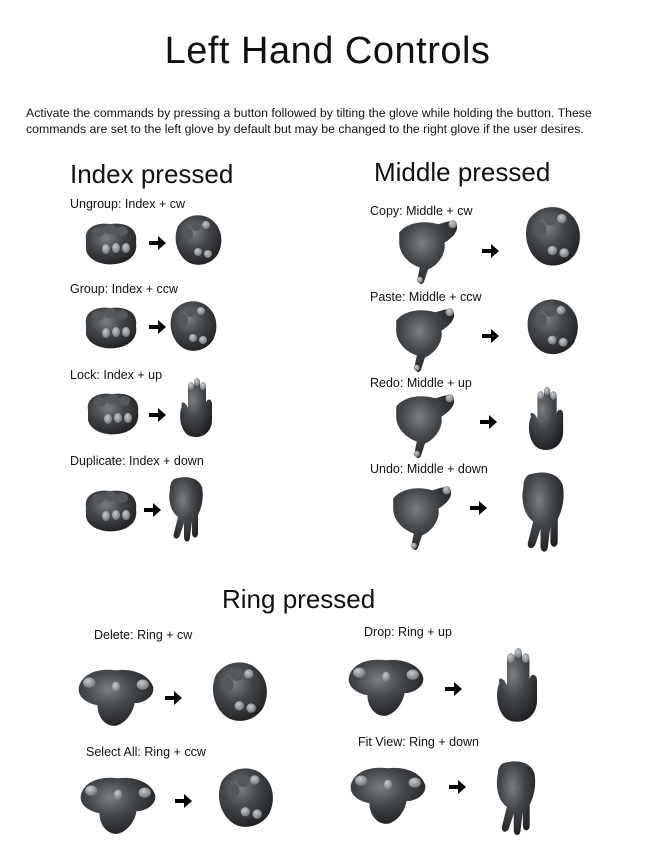 The width and height of the screenshot is (655, 852). I want to click on page-title: Left Hand Controls, so click(327, 51).